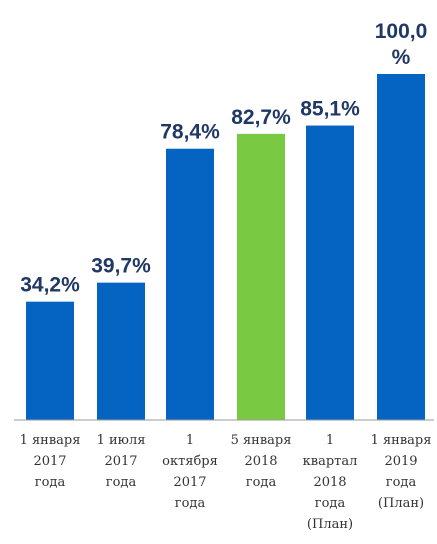 The image size is (437, 544). Describe the element at coordinates (400, 461) in the screenshot. I see `category-label-6-line-2: 2019` at that location.